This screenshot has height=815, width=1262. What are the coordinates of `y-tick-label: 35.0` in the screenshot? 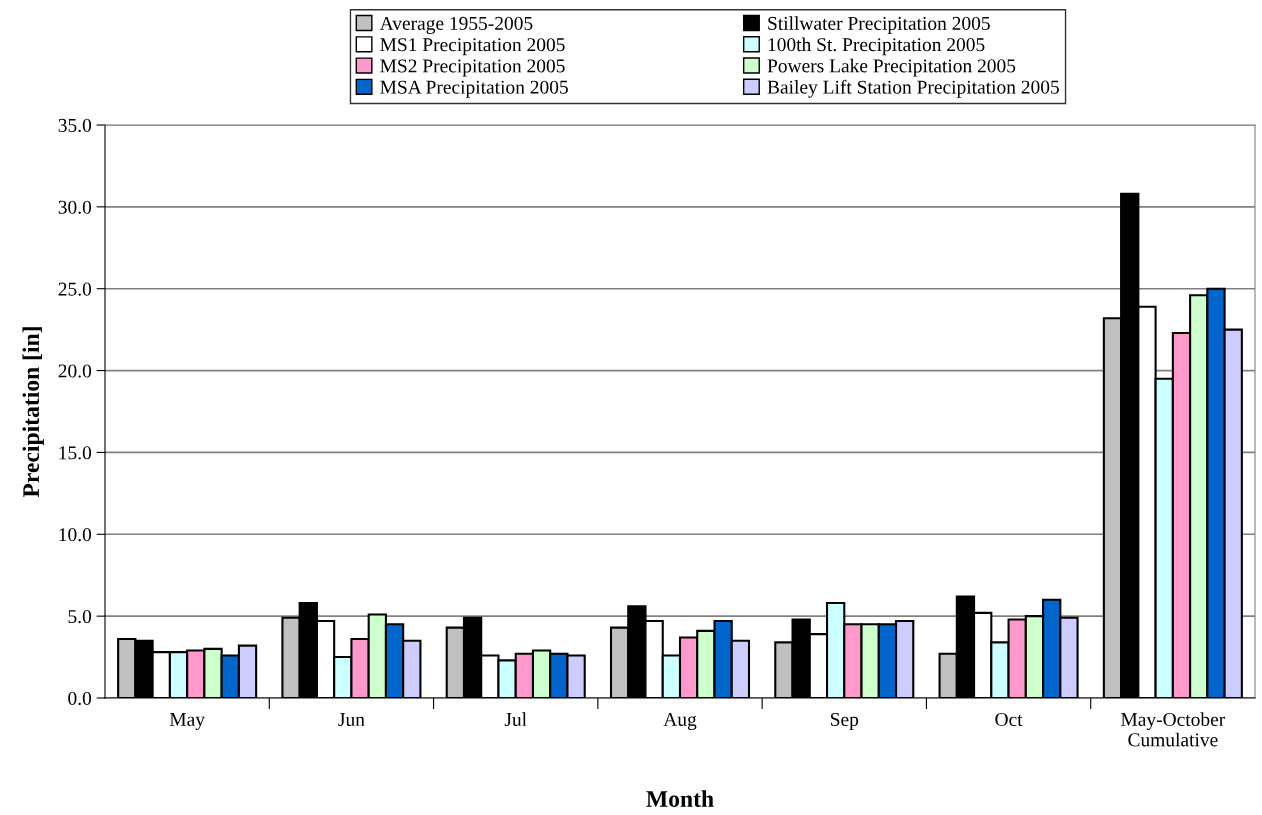 It's located at (75, 125).